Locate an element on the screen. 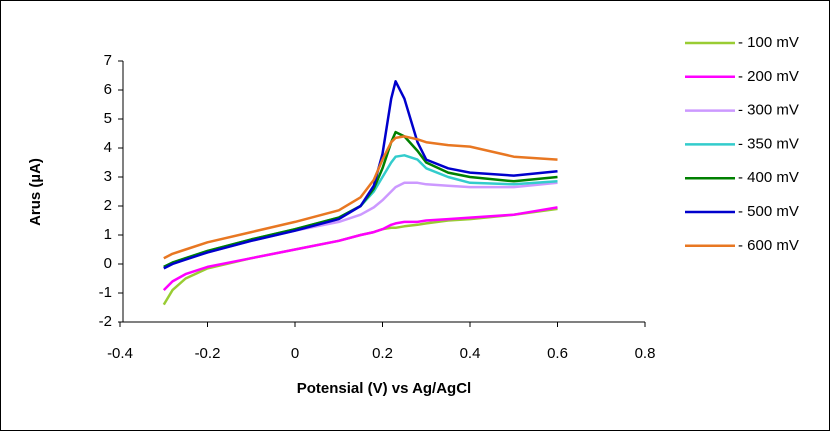 This screenshot has height=431, width=830. legend-label: - 350 mV is located at coordinates (768, 143).